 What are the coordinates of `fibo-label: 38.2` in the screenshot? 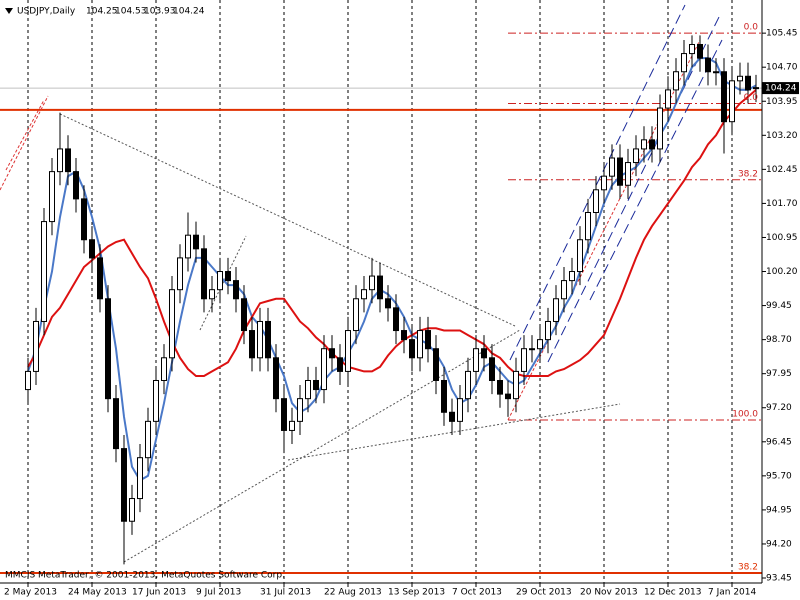 It's located at (748, 174).